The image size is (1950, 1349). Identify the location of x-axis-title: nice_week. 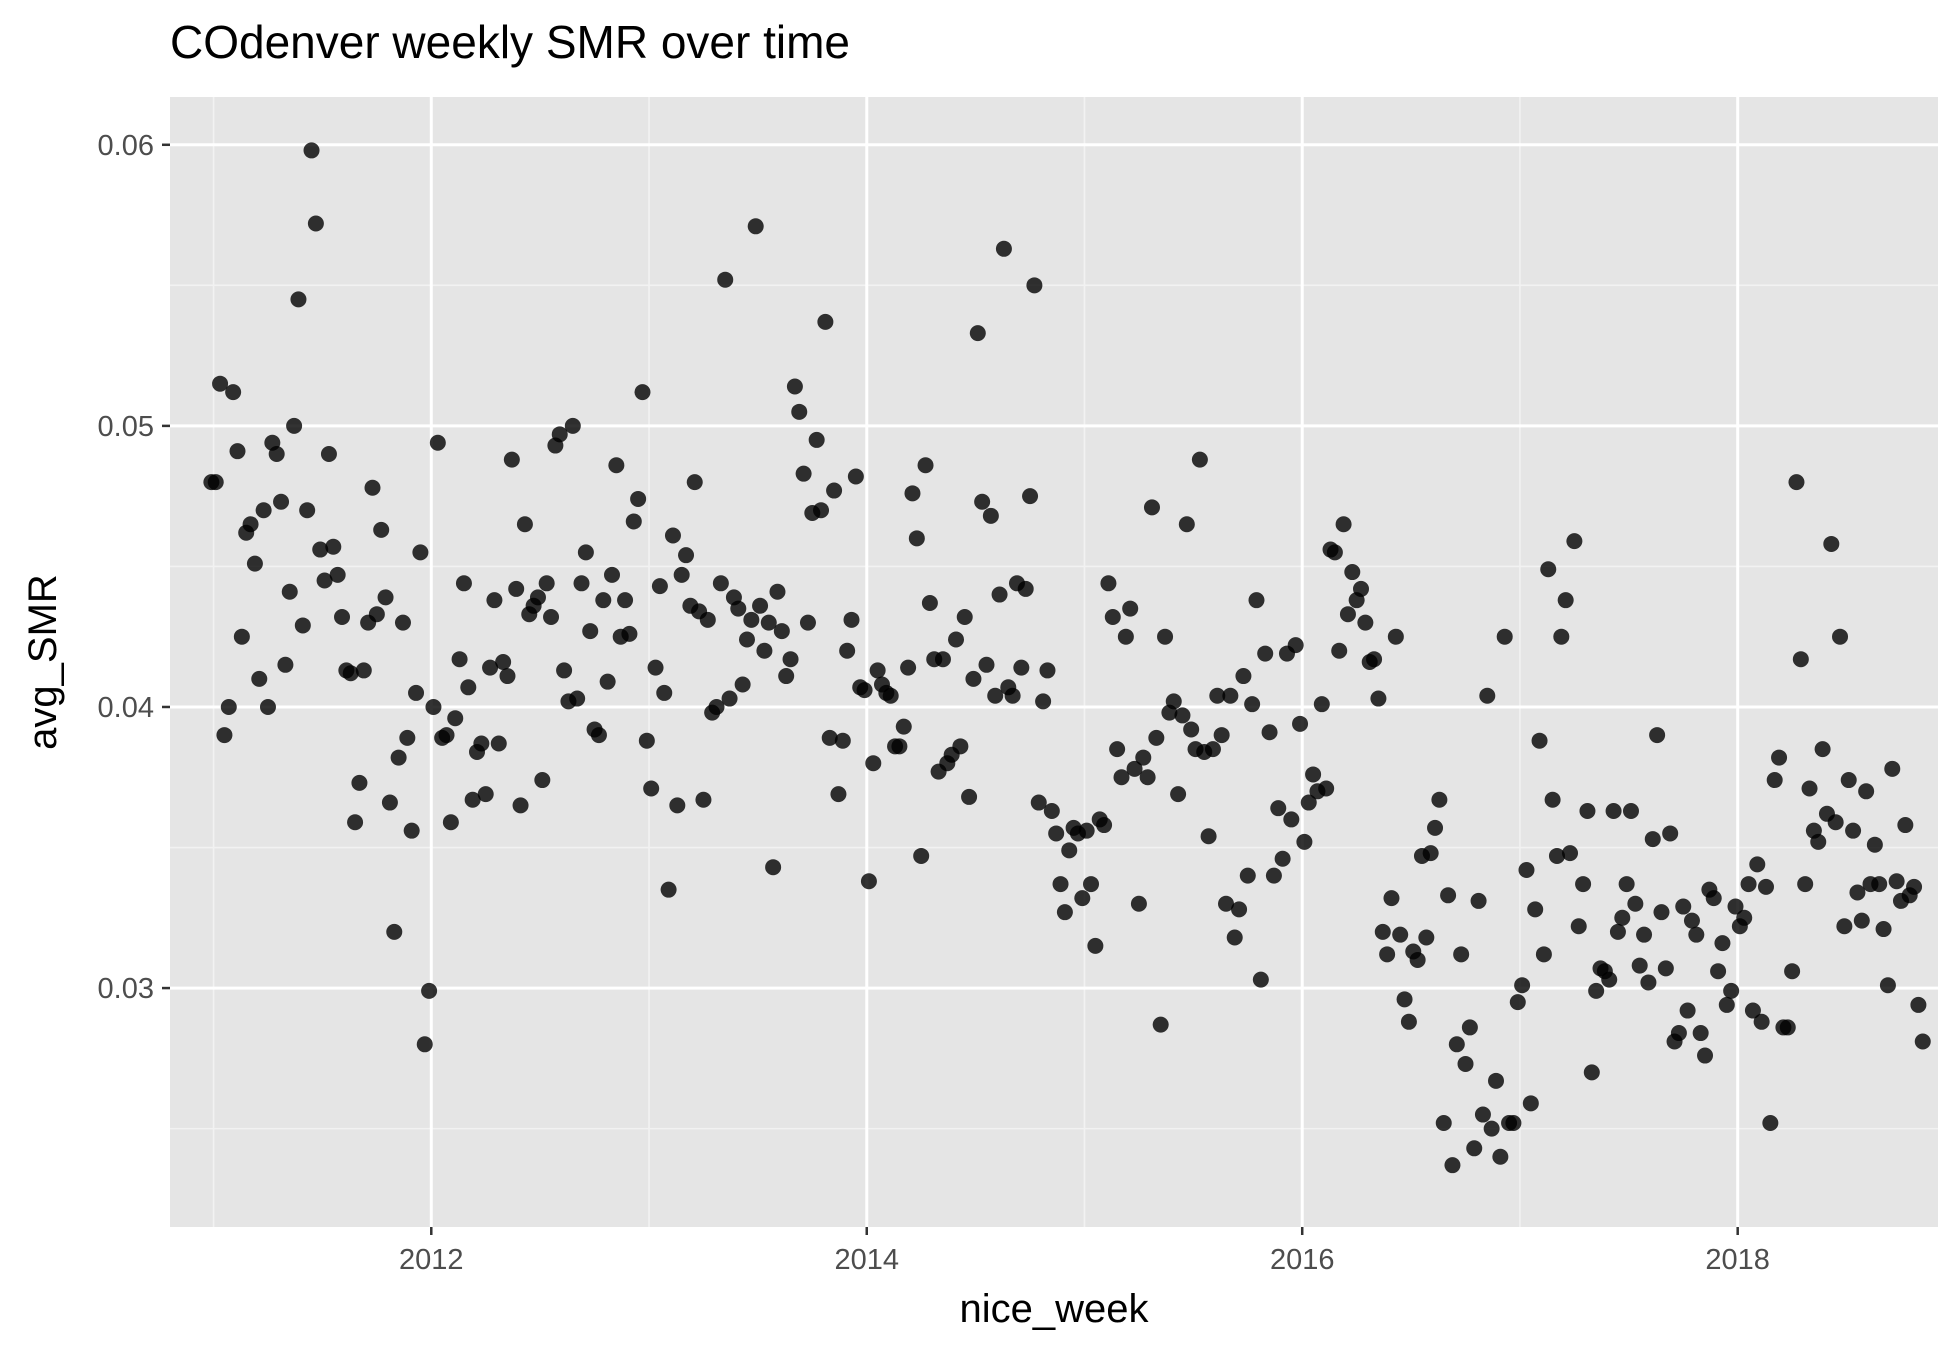
(1054, 1309).